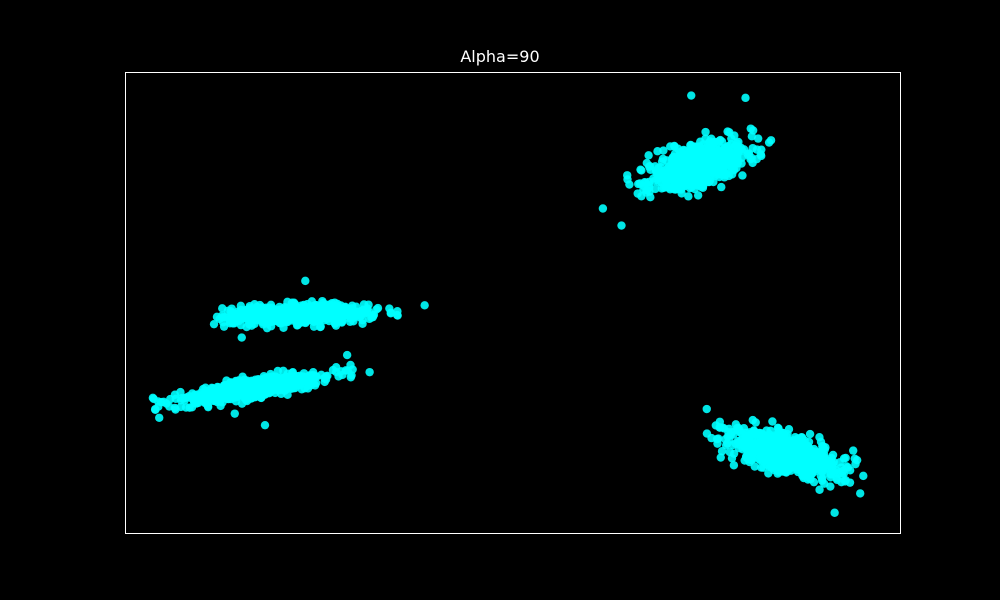  I want to click on chart-title: Alpha=90, so click(500, 56).